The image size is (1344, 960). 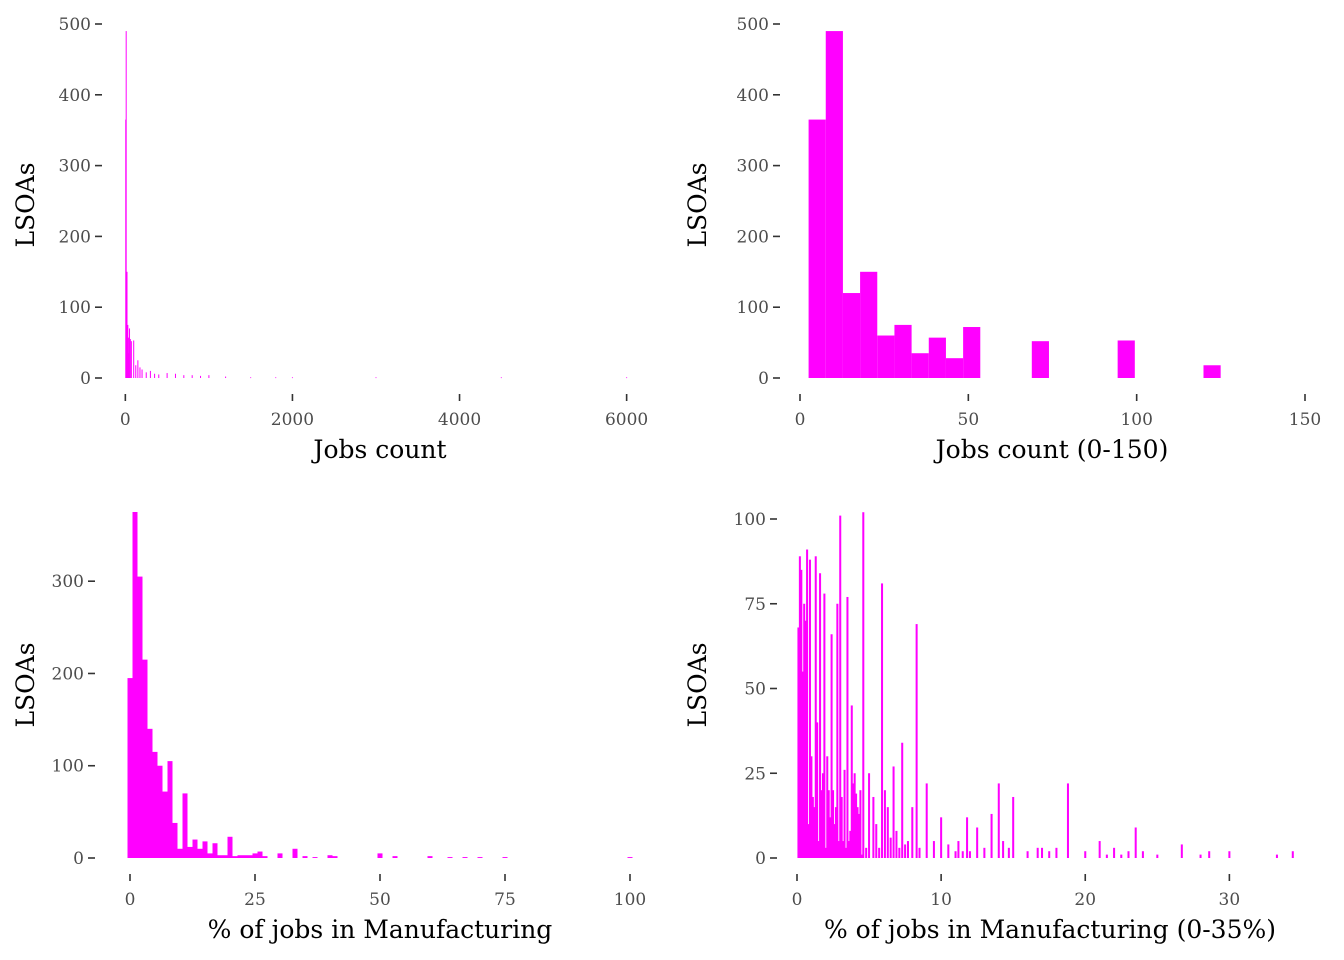 What do you see at coordinates (1016, 892) in the screenshot?
I see `x-axis-manufacturing-pct-0-35: 0 10 20 30` at bounding box center [1016, 892].